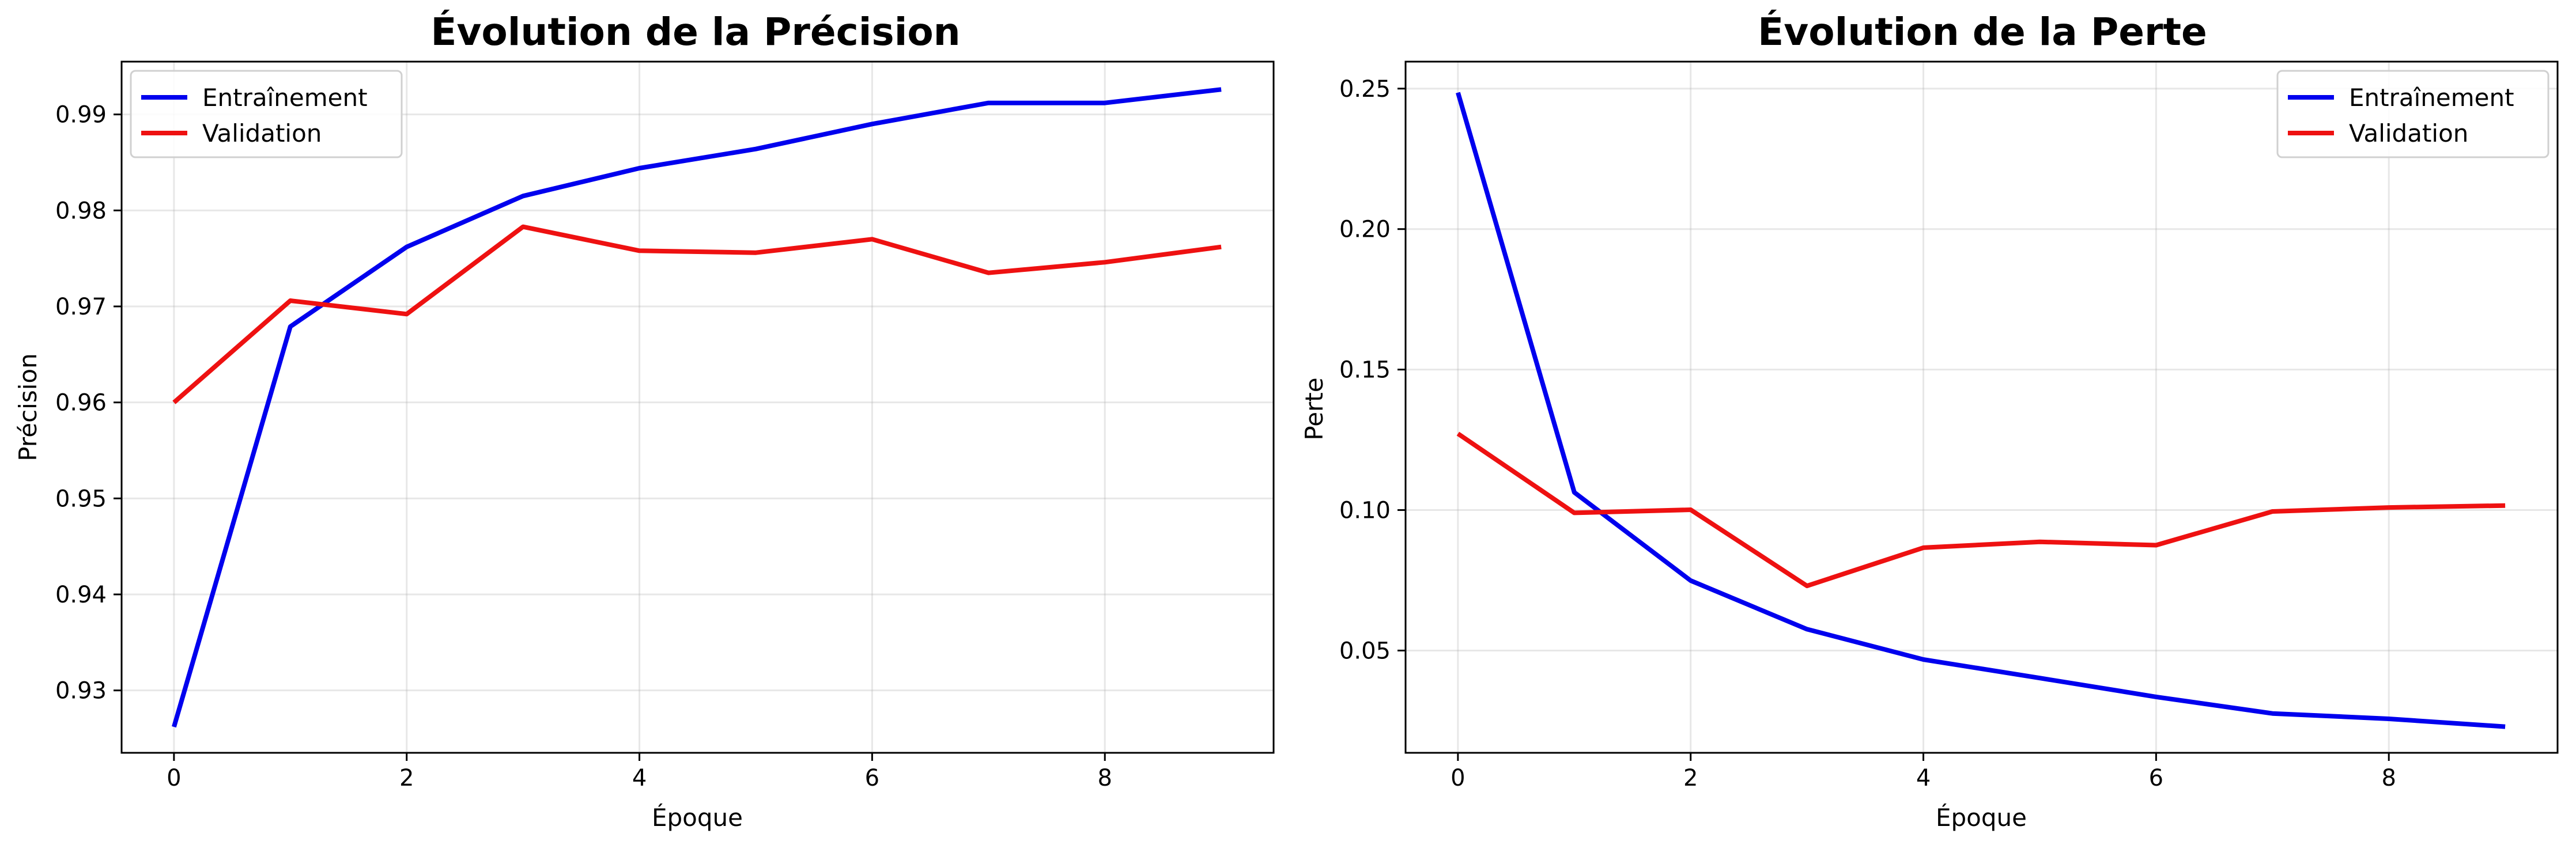 The height and width of the screenshot is (849, 2576). I want to click on accuracy-x-tick-label: 4, so click(639, 778).